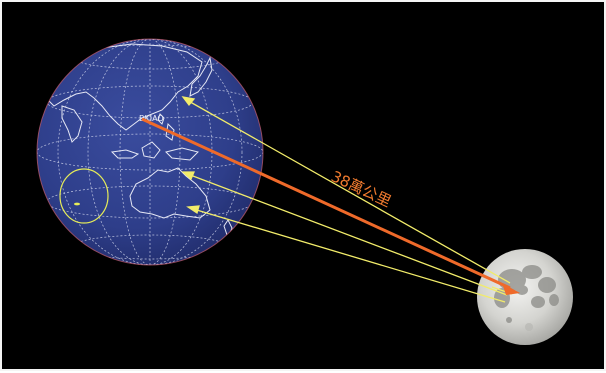  Describe the element at coordinates (361, 188) in the screenshot. I see `distance-label: 38萬公里` at that location.